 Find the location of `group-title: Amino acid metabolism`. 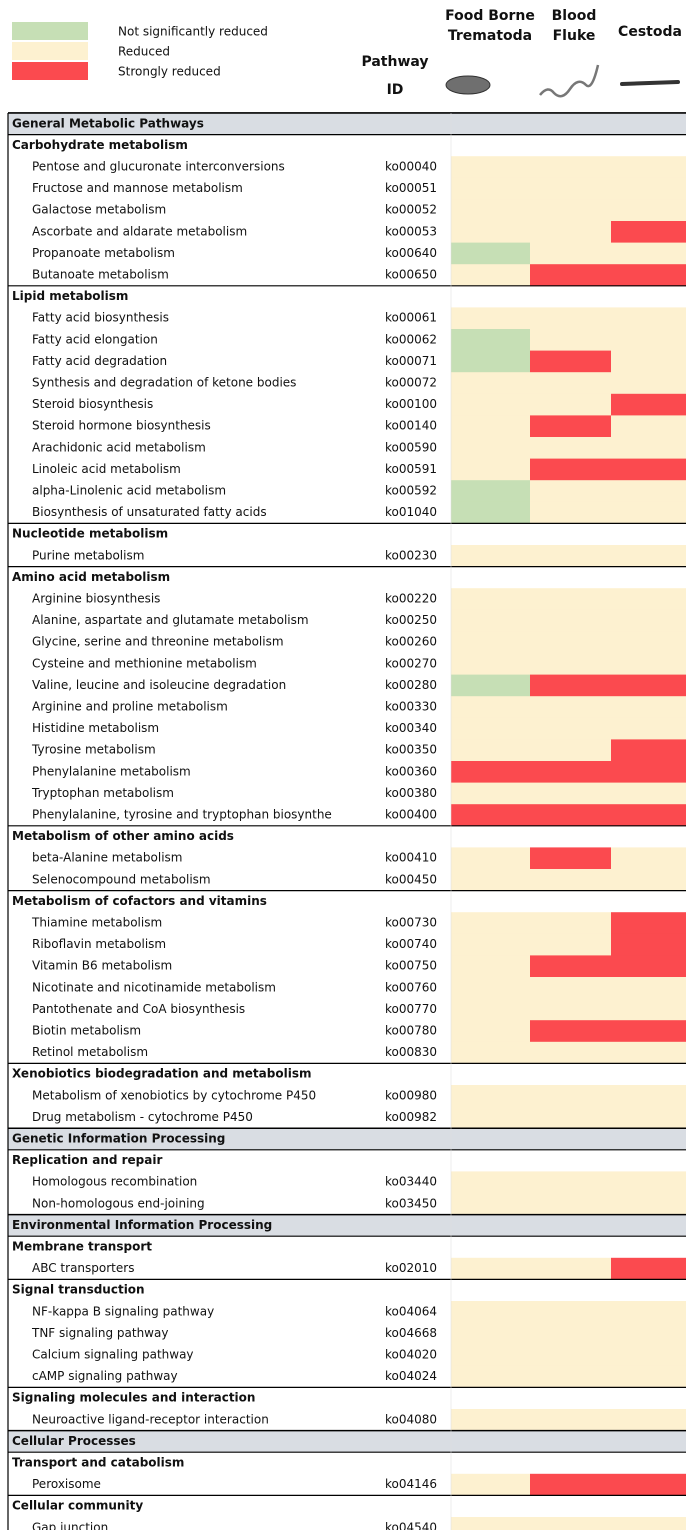

group-title: Amino acid metabolism is located at coordinates (91, 577).